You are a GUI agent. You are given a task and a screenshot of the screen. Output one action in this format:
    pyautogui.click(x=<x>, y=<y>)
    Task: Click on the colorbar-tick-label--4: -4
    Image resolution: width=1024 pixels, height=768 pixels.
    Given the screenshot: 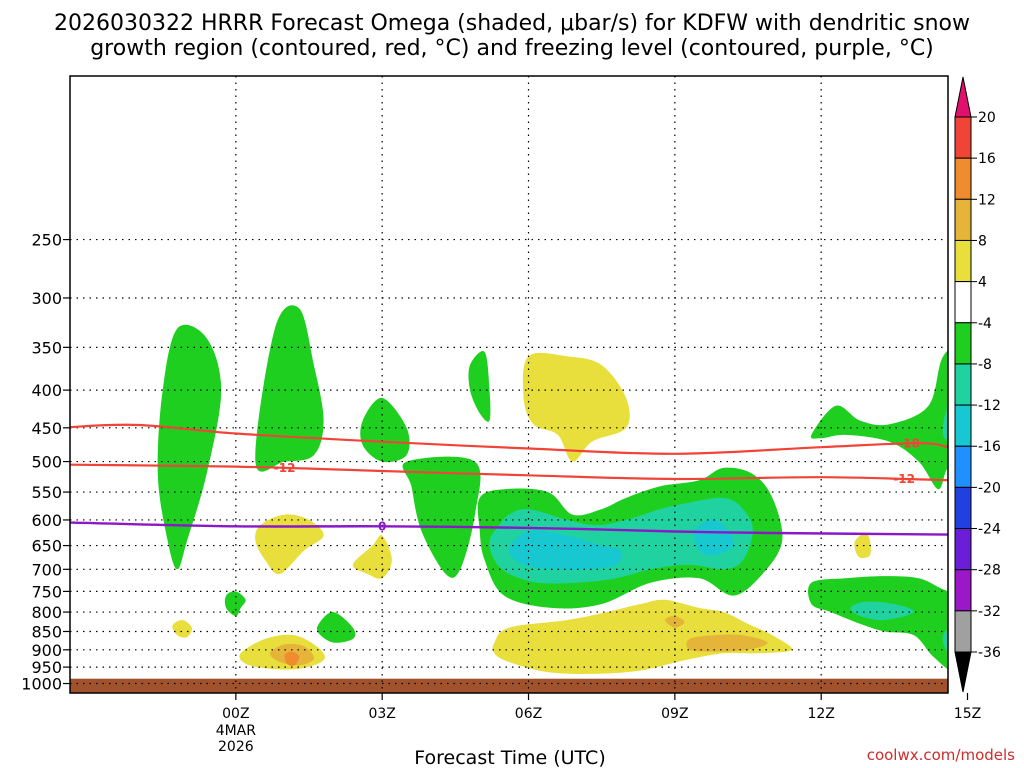 What is the action you would take?
    pyautogui.click(x=985, y=324)
    